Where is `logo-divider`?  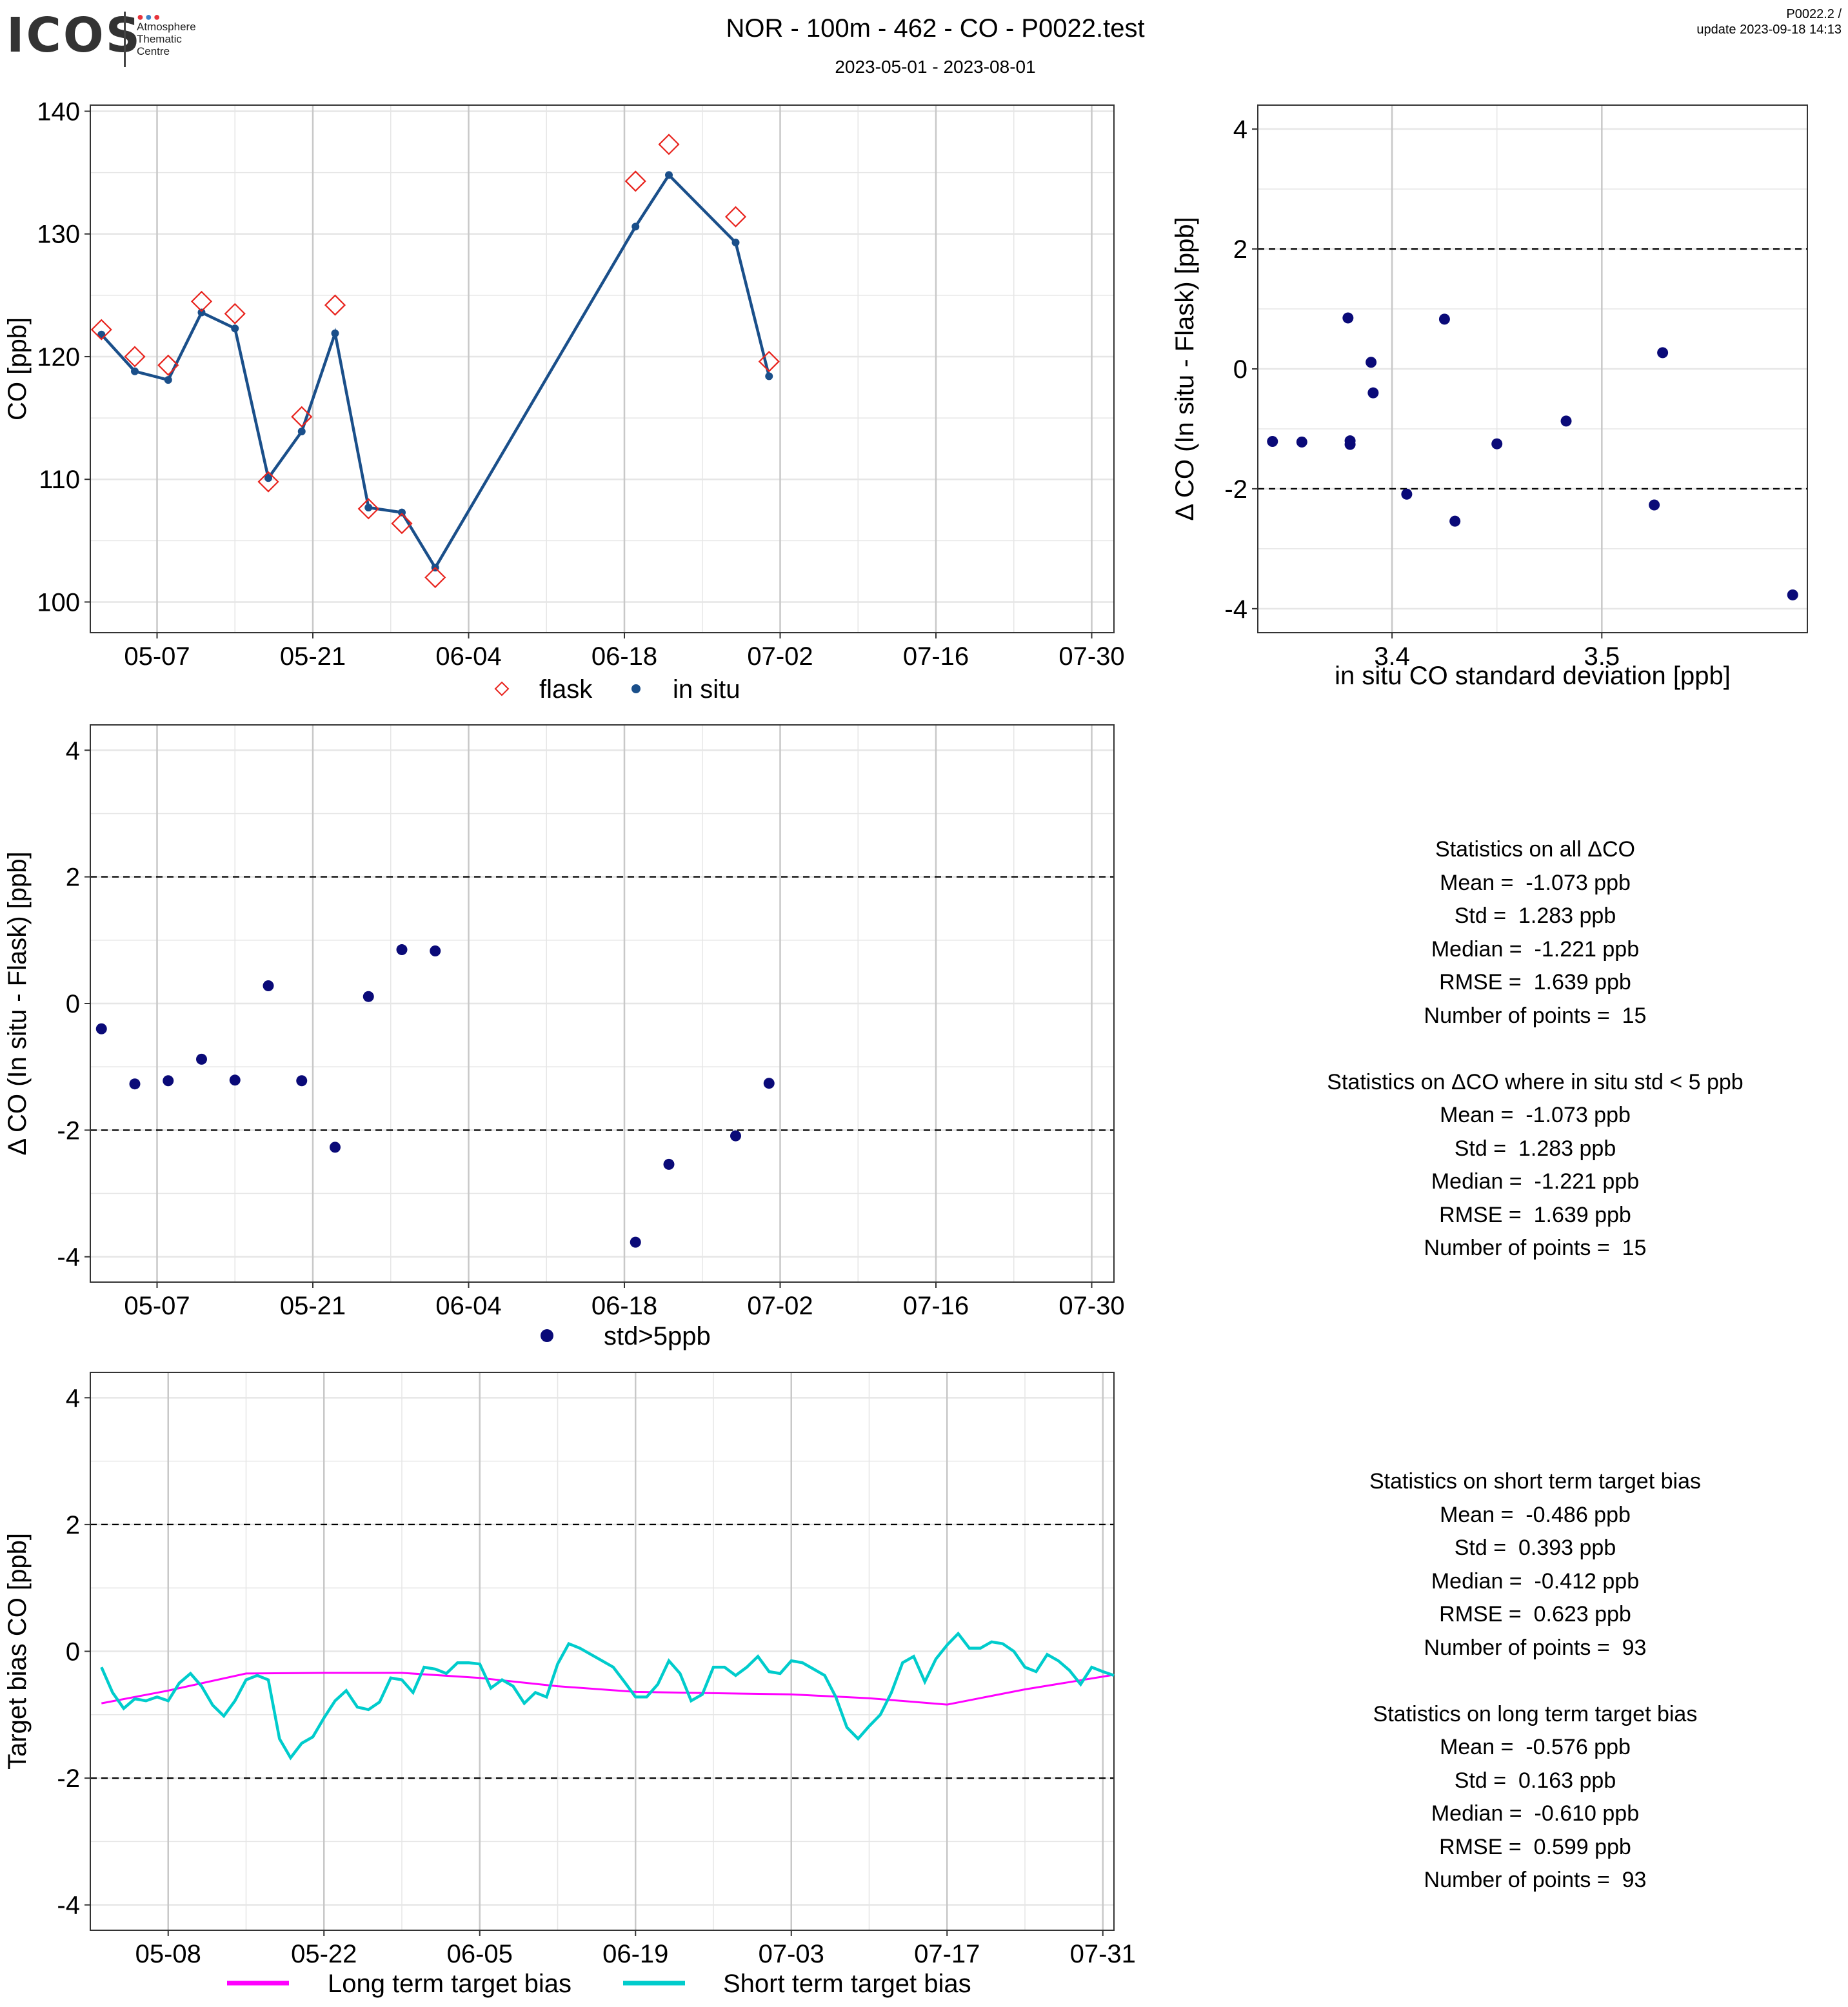
logo-divider is located at coordinates (125, 39).